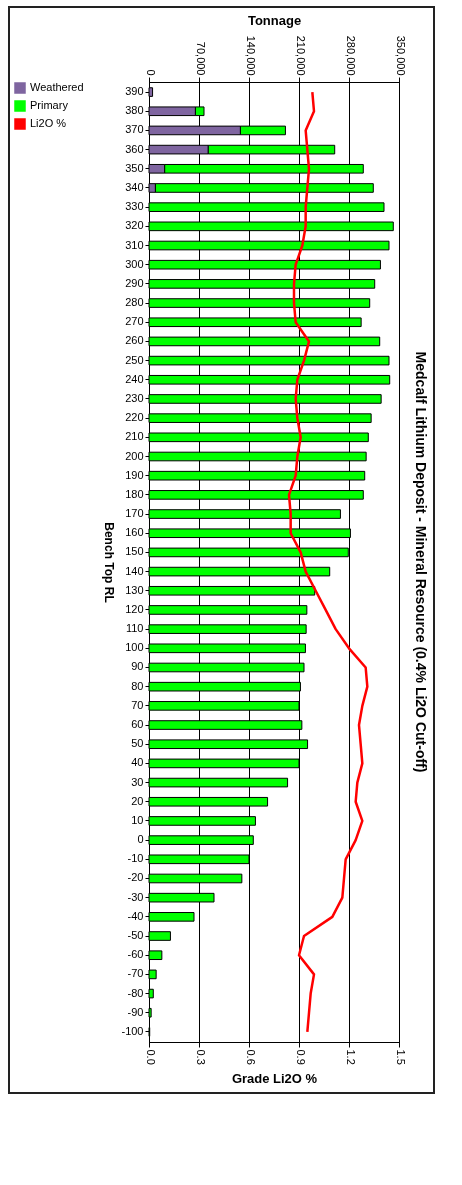 Image resolution: width=462 pixels, height=1185 pixels. Describe the element at coordinates (137, 800) in the screenshot. I see `y-tick-label: 20` at that location.